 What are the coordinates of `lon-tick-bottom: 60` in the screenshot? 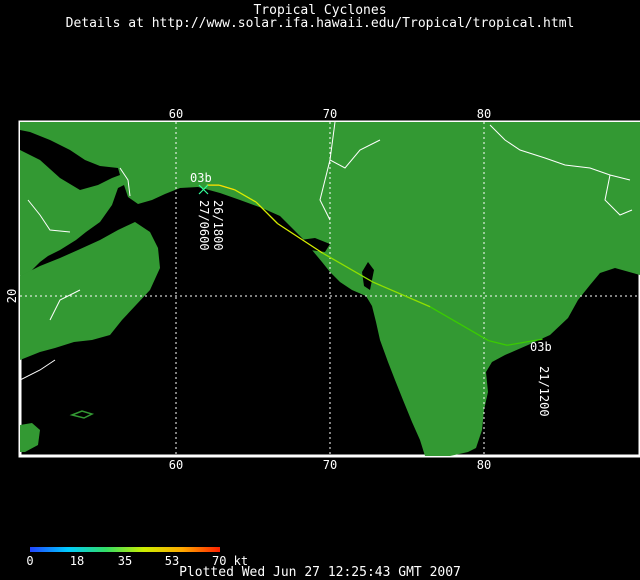 It's located at (176, 465).